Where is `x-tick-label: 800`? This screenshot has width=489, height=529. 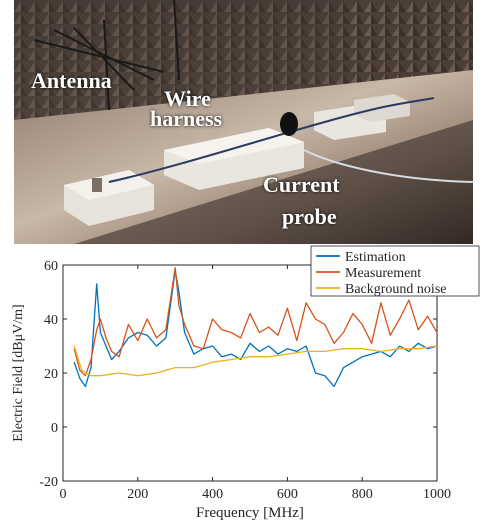
x-tick-label: 800 is located at coordinates (362, 494).